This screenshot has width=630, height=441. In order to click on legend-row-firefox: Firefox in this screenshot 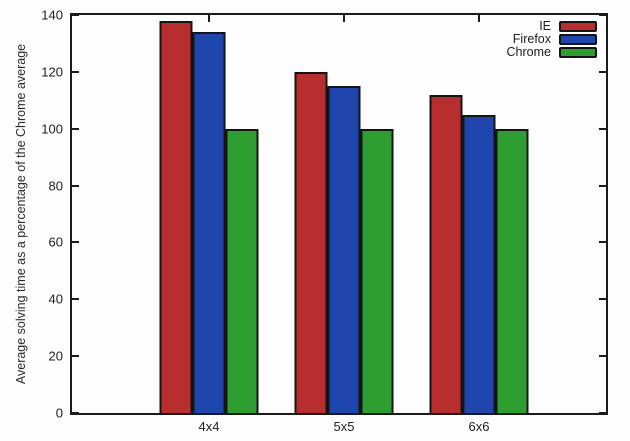, I will do `click(552, 39)`.